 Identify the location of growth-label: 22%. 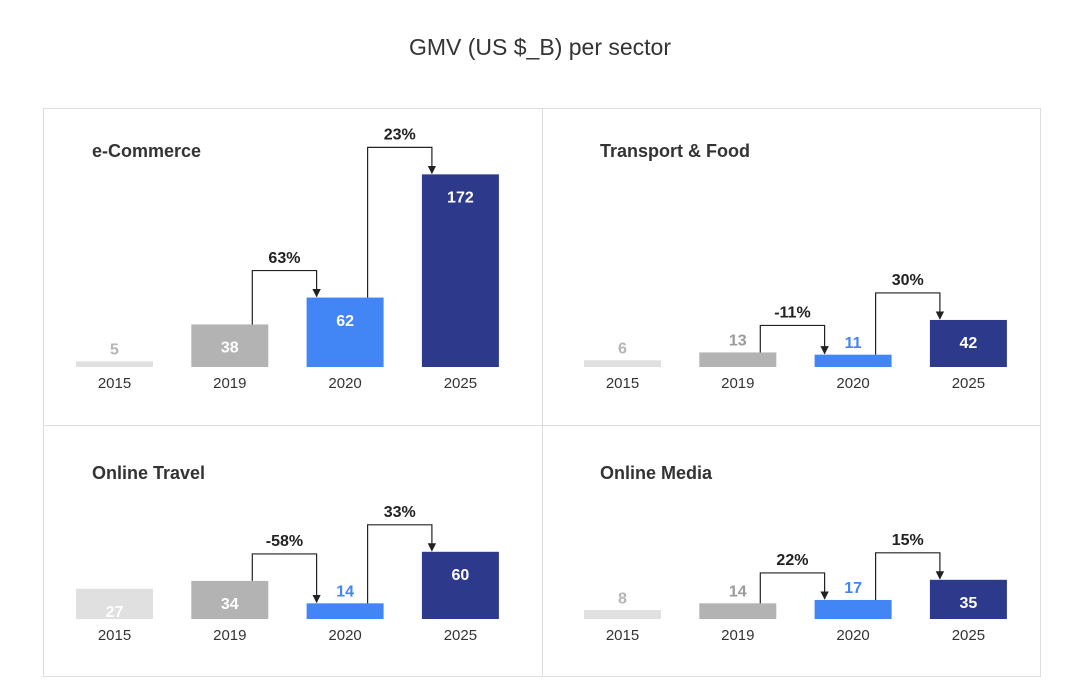
(792, 560).